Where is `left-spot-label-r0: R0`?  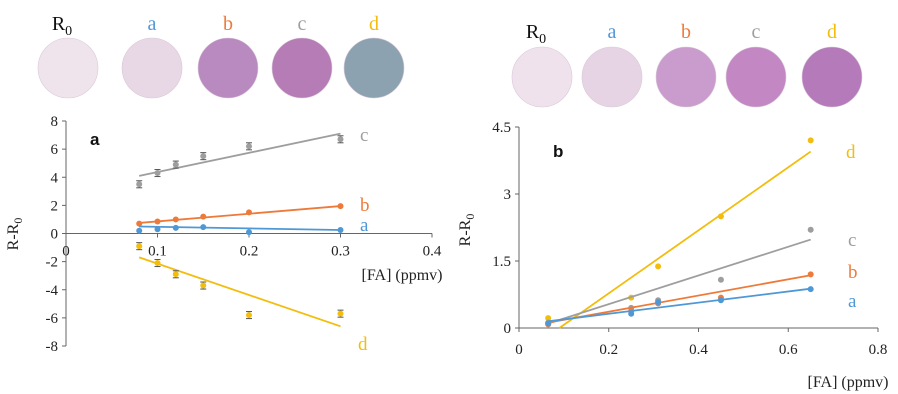
left-spot-label-r0: R0 is located at coordinates (62, 26).